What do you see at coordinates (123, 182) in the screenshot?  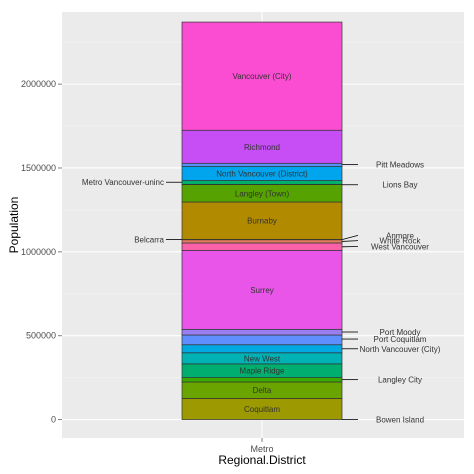 I see `annotation-label: Metro Vancouver-uninc` at bounding box center [123, 182].